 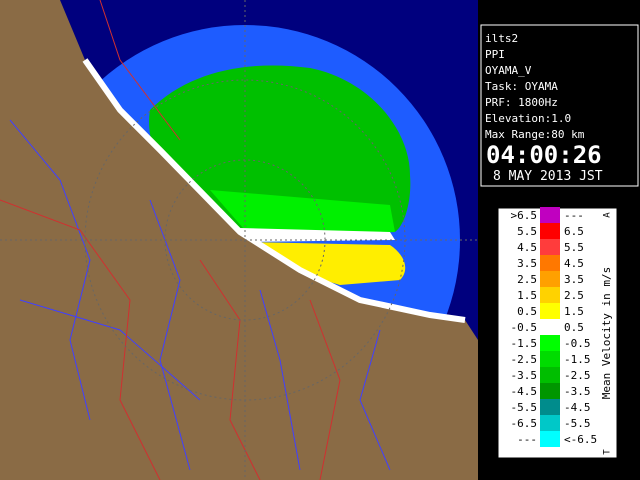 I want to click on legend-high: ---, so click(x=574, y=215).